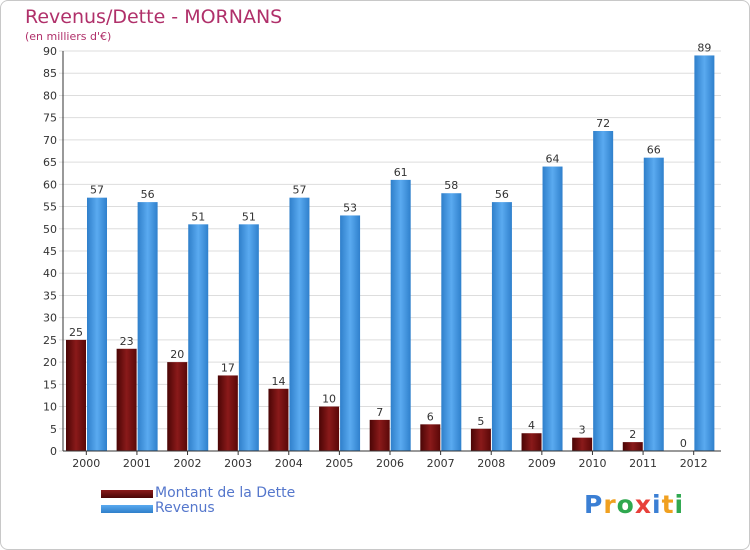 Image resolution: width=750 pixels, height=550 pixels. I want to click on debt-value-label: 25, so click(76, 332).